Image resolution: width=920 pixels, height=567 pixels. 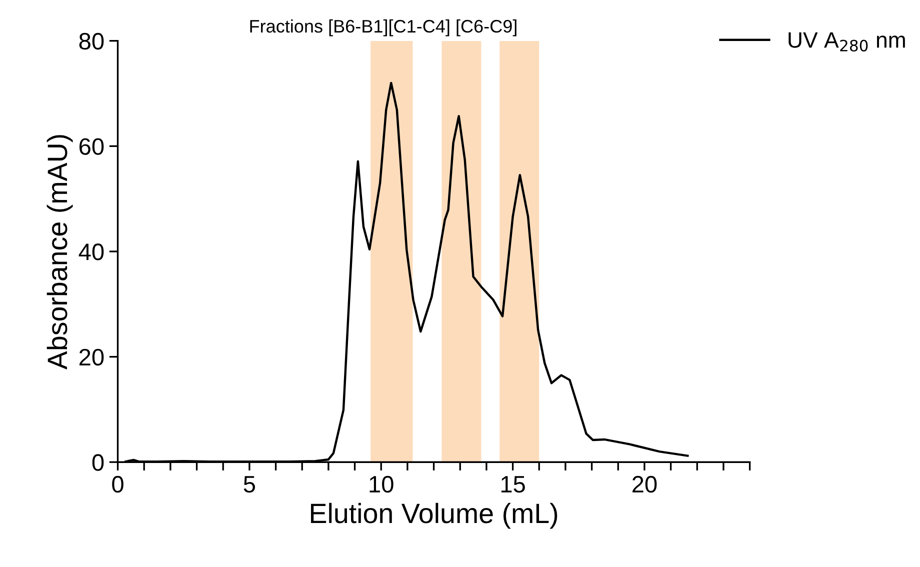 What do you see at coordinates (118, 484) in the screenshot?
I see `x-tick-label: 0` at bounding box center [118, 484].